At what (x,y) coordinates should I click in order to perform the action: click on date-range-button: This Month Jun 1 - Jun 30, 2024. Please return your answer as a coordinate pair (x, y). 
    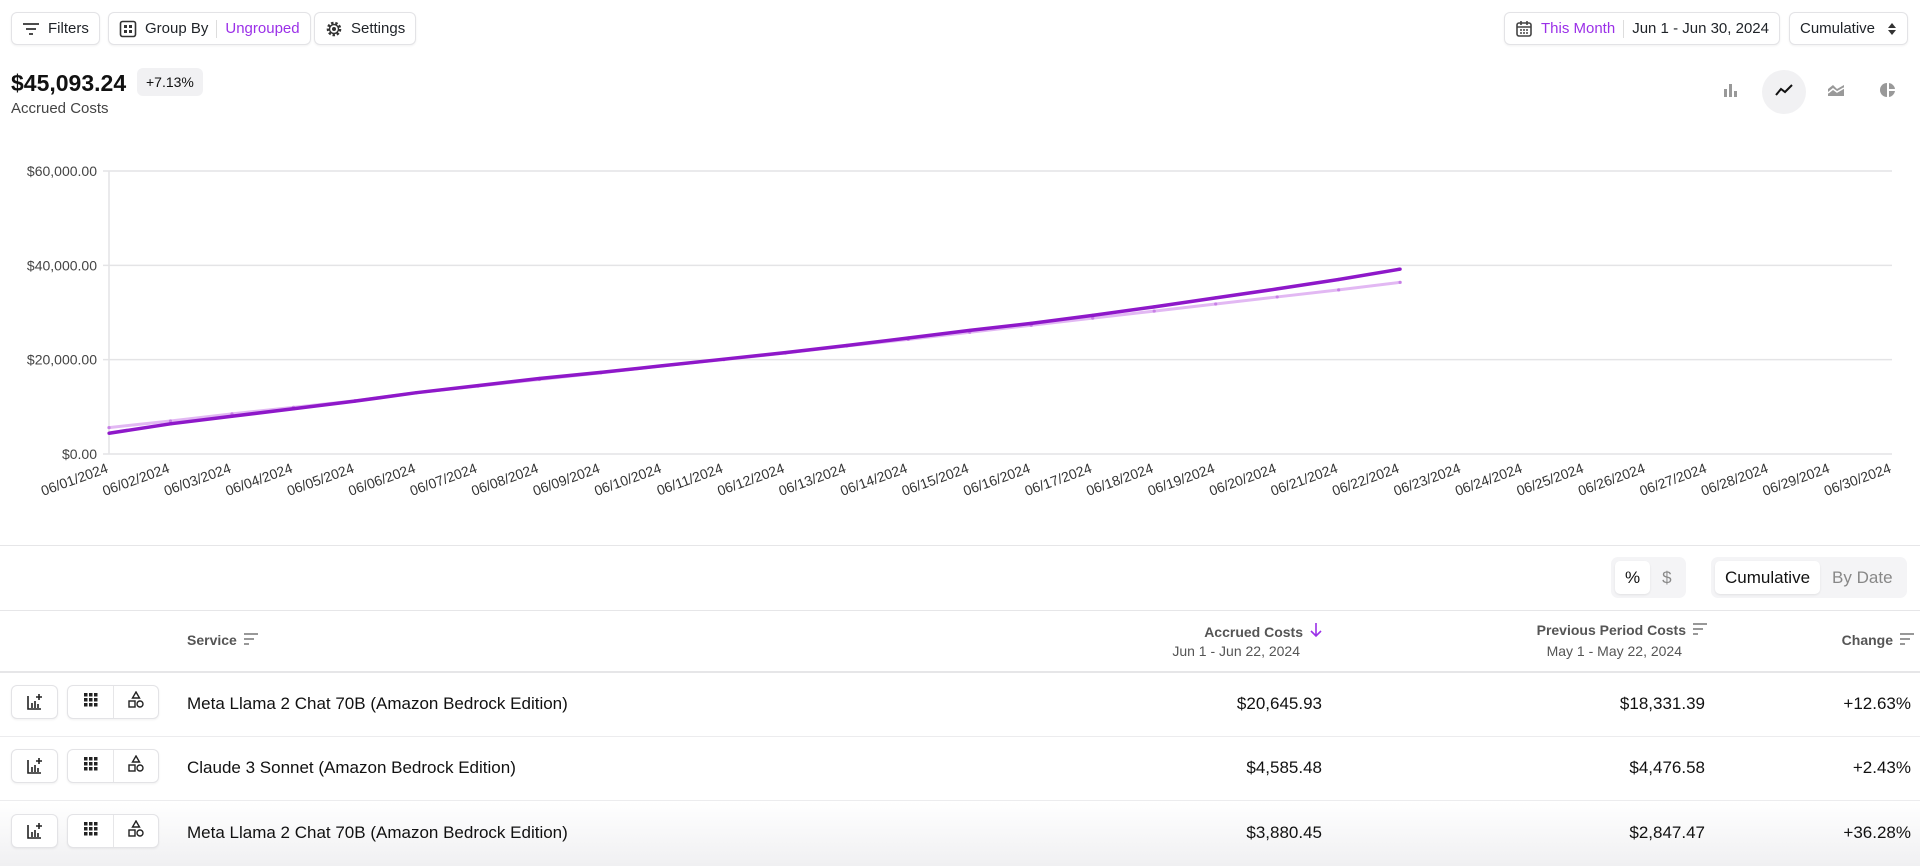
    Looking at the image, I should click on (1642, 28).